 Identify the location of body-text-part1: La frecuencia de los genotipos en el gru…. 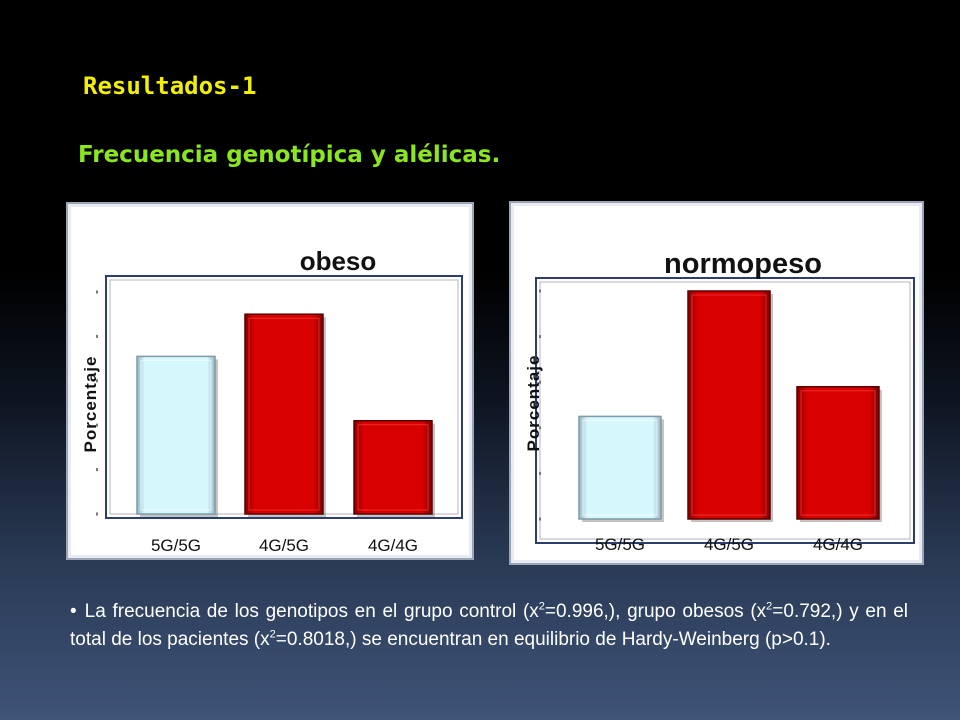
(311, 611).